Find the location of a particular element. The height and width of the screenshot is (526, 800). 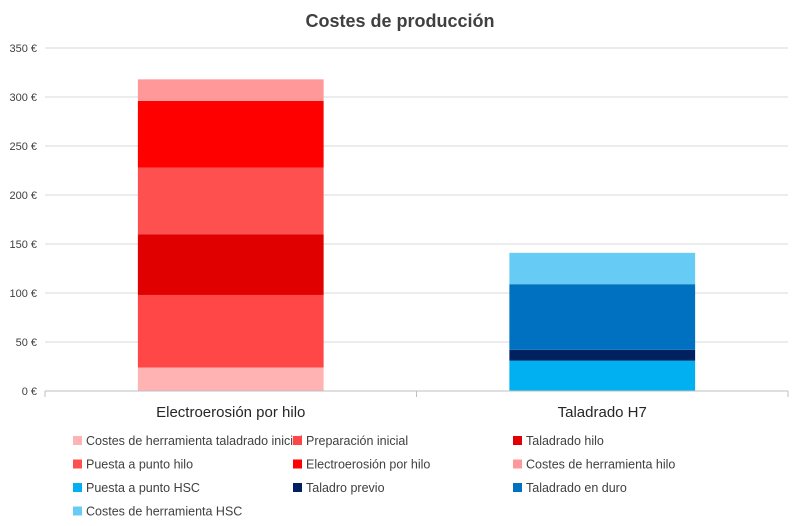

y-tick-label: 300 € is located at coordinates (23, 98).